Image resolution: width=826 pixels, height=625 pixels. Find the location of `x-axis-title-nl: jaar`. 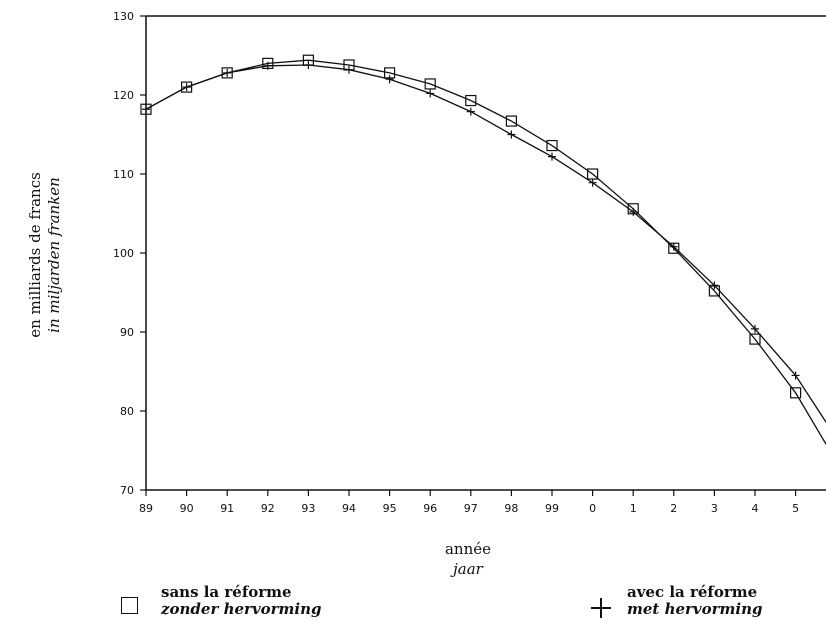

x-axis-title-nl: jaar is located at coordinates (467, 569).